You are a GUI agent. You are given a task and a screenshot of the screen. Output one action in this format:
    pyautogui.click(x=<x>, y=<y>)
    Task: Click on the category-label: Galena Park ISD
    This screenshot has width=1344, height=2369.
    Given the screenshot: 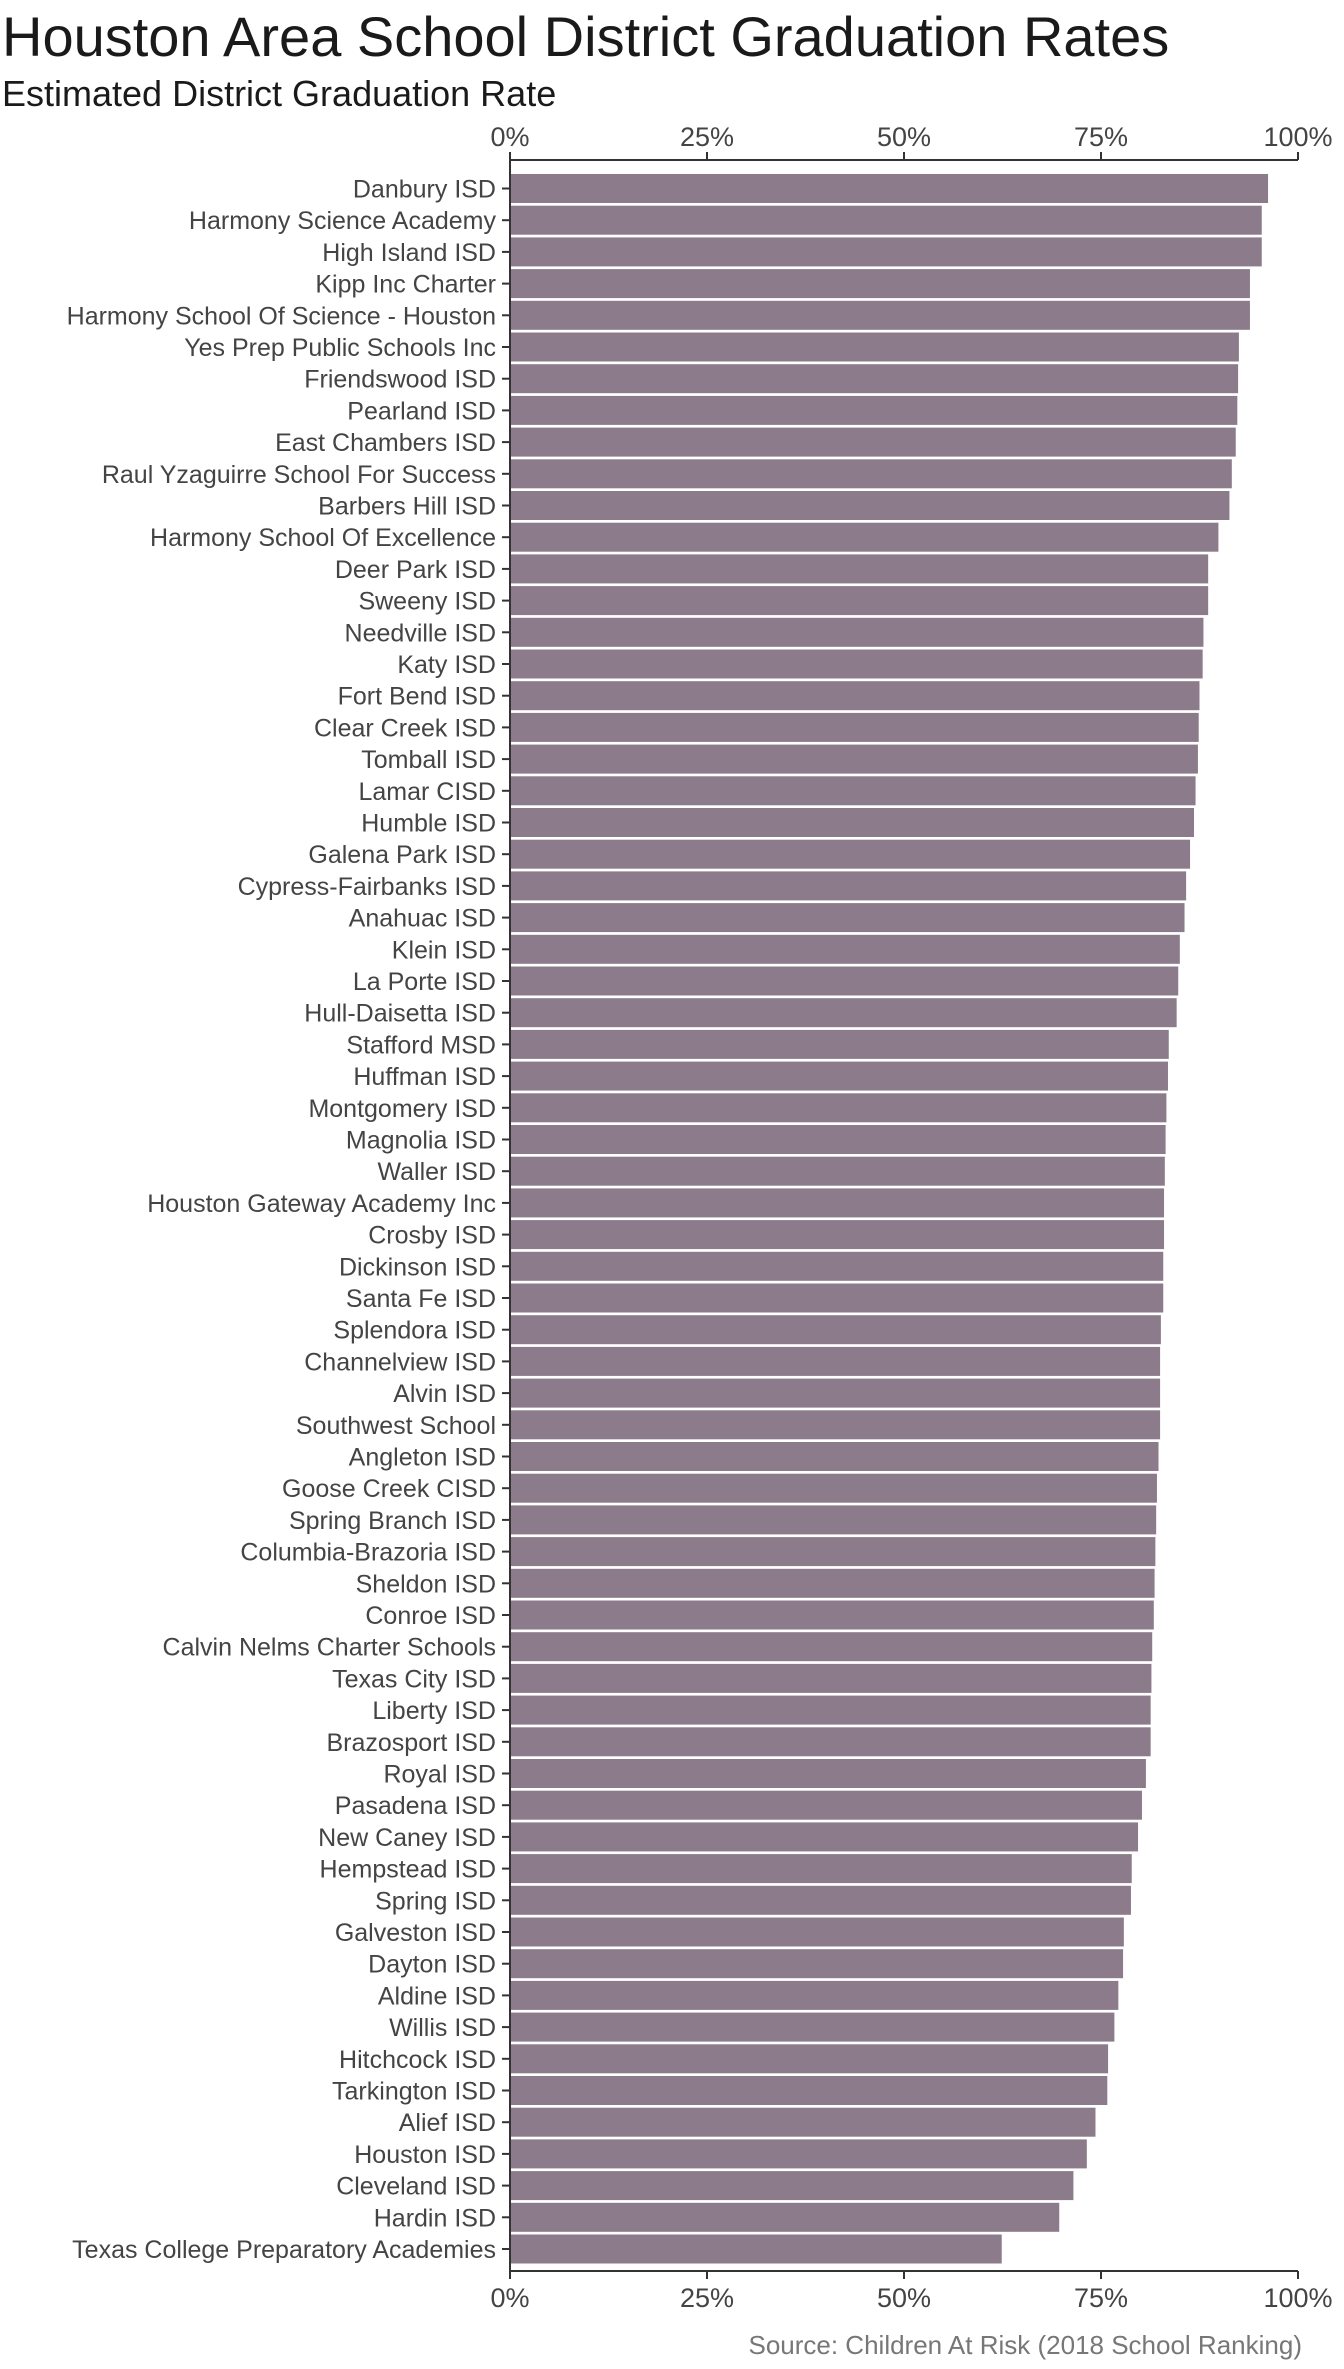 What is the action you would take?
    pyautogui.click(x=402, y=855)
    